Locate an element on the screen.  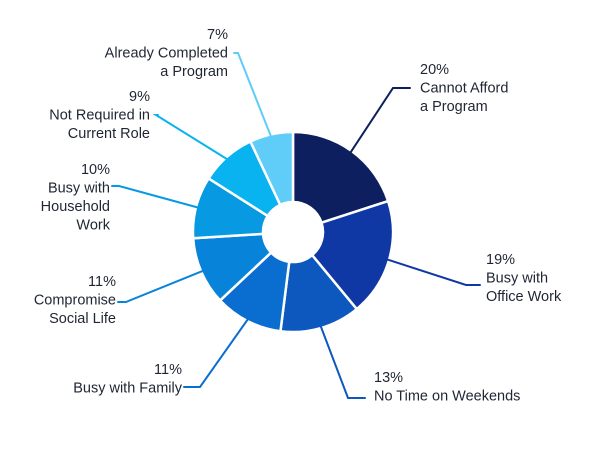
label-social-life: 11% Compromise Social Life is located at coordinates (75, 300).